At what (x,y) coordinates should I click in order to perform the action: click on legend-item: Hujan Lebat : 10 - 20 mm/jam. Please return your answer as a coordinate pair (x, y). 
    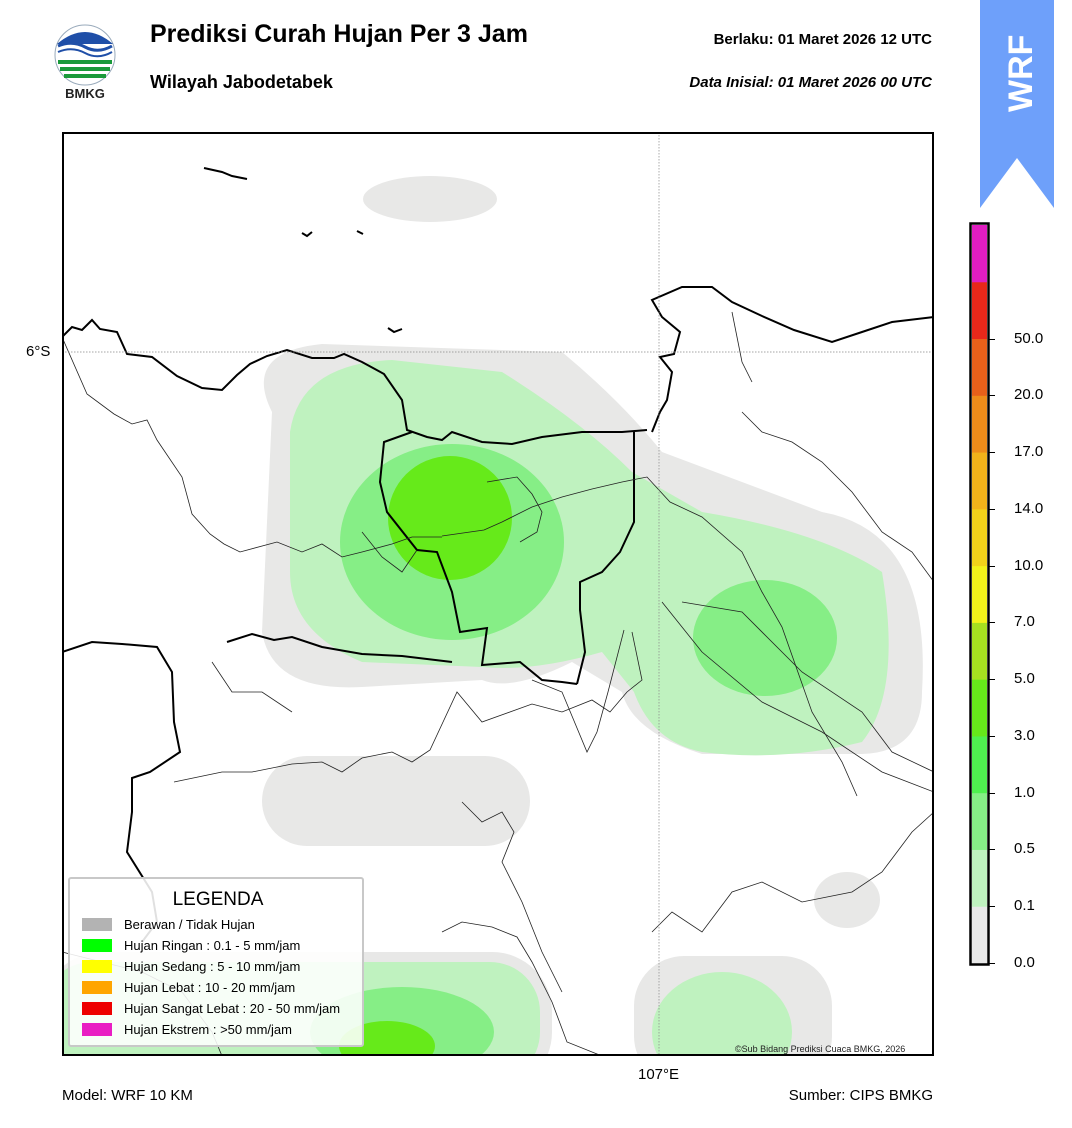
    Looking at the image, I should click on (188, 987).